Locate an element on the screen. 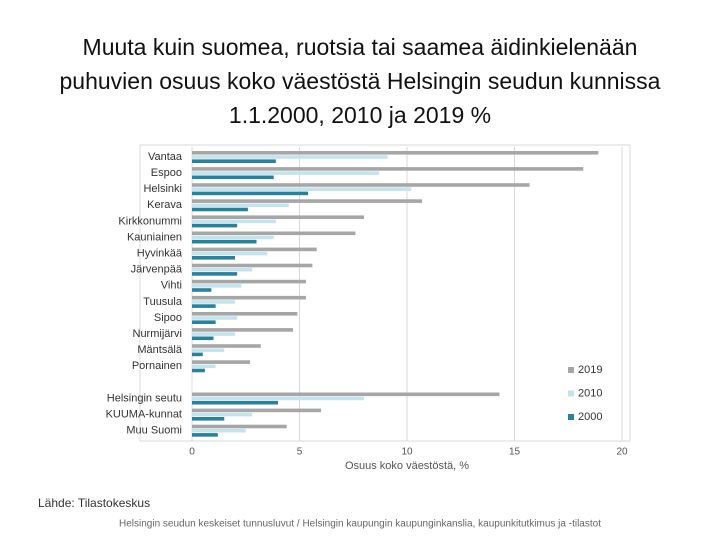 The height and width of the screenshot is (540, 720). y-tick-label: Sipoo is located at coordinates (168, 318).